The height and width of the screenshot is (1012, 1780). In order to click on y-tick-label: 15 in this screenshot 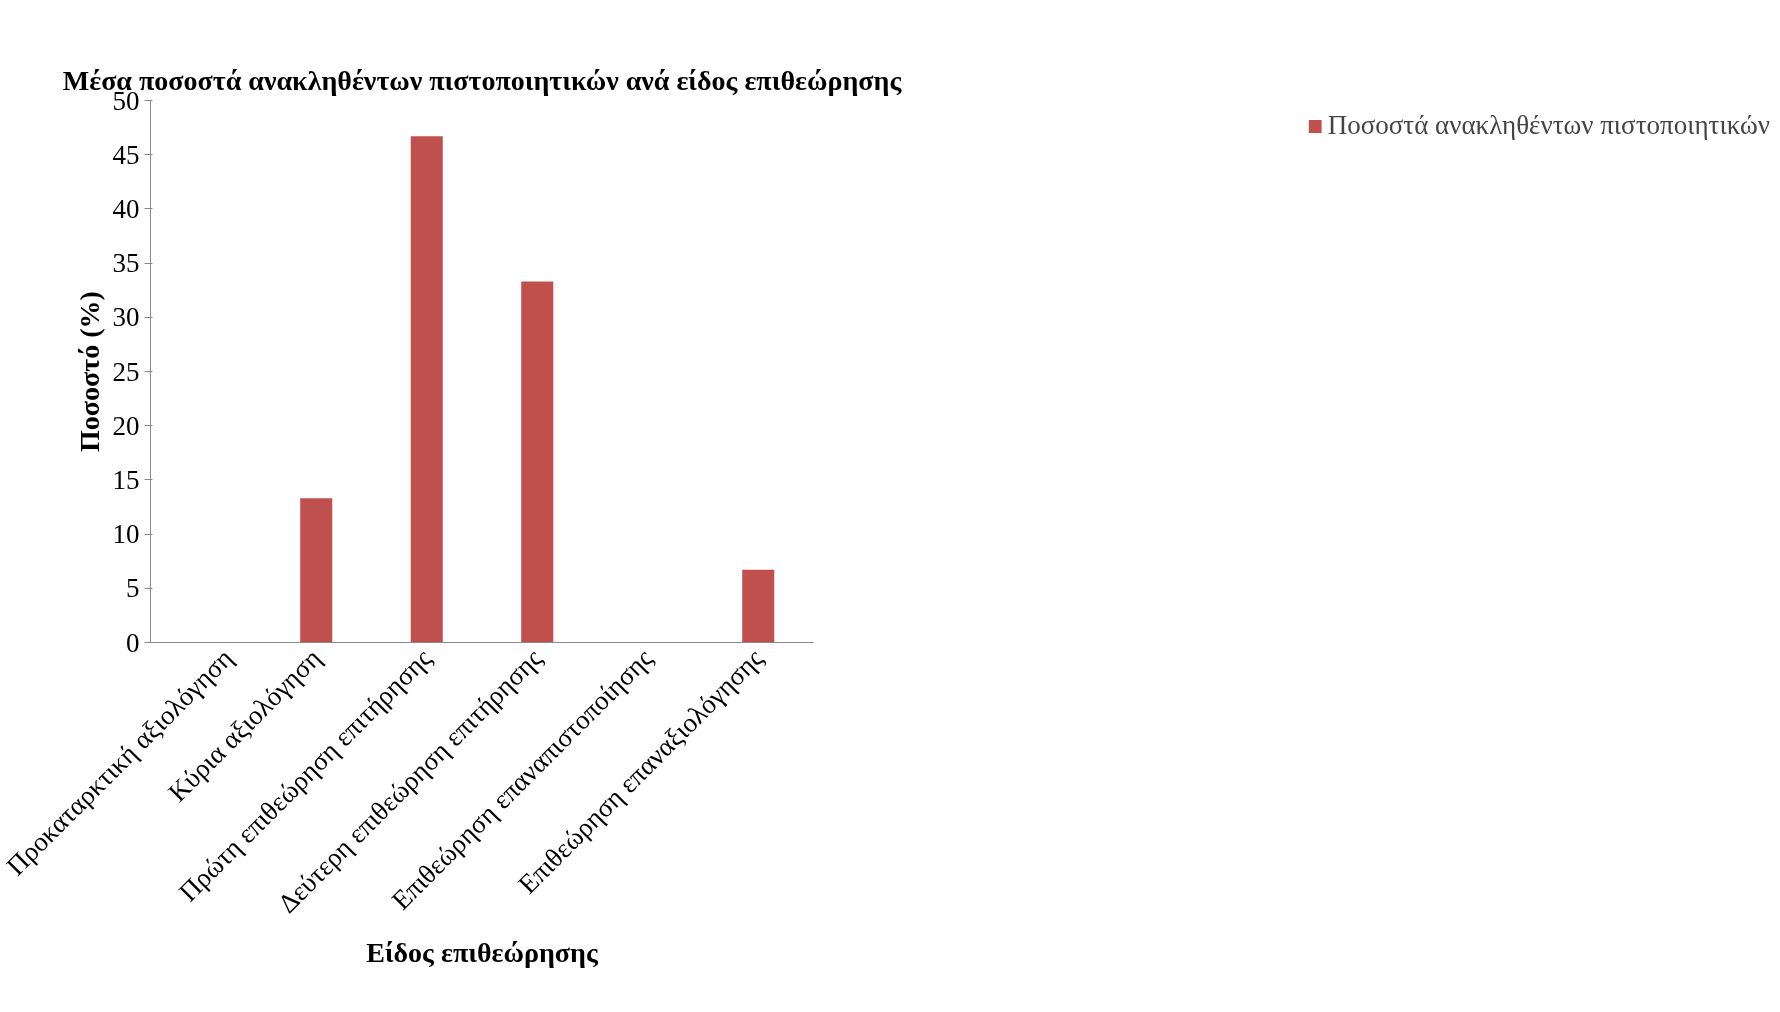, I will do `click(126, 479)`.